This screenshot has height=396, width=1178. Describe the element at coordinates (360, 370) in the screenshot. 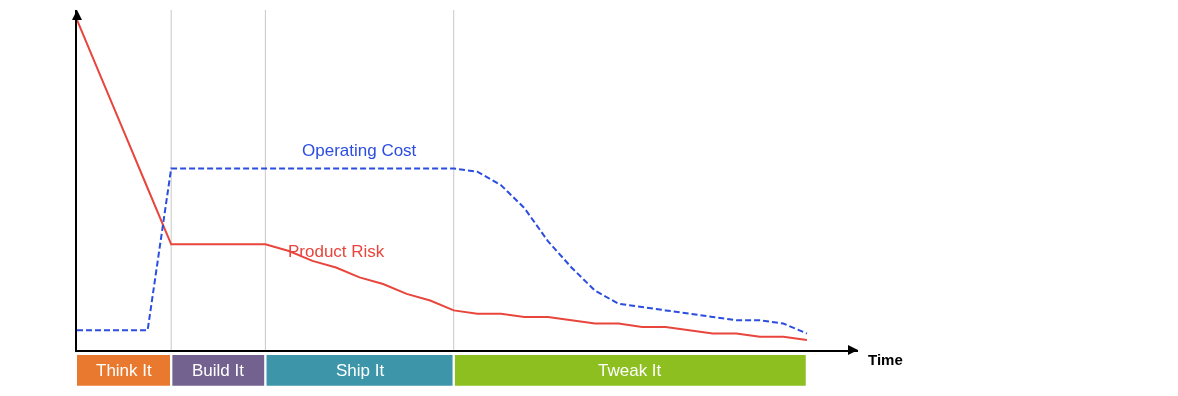

I see `text: Ship It` at that location.